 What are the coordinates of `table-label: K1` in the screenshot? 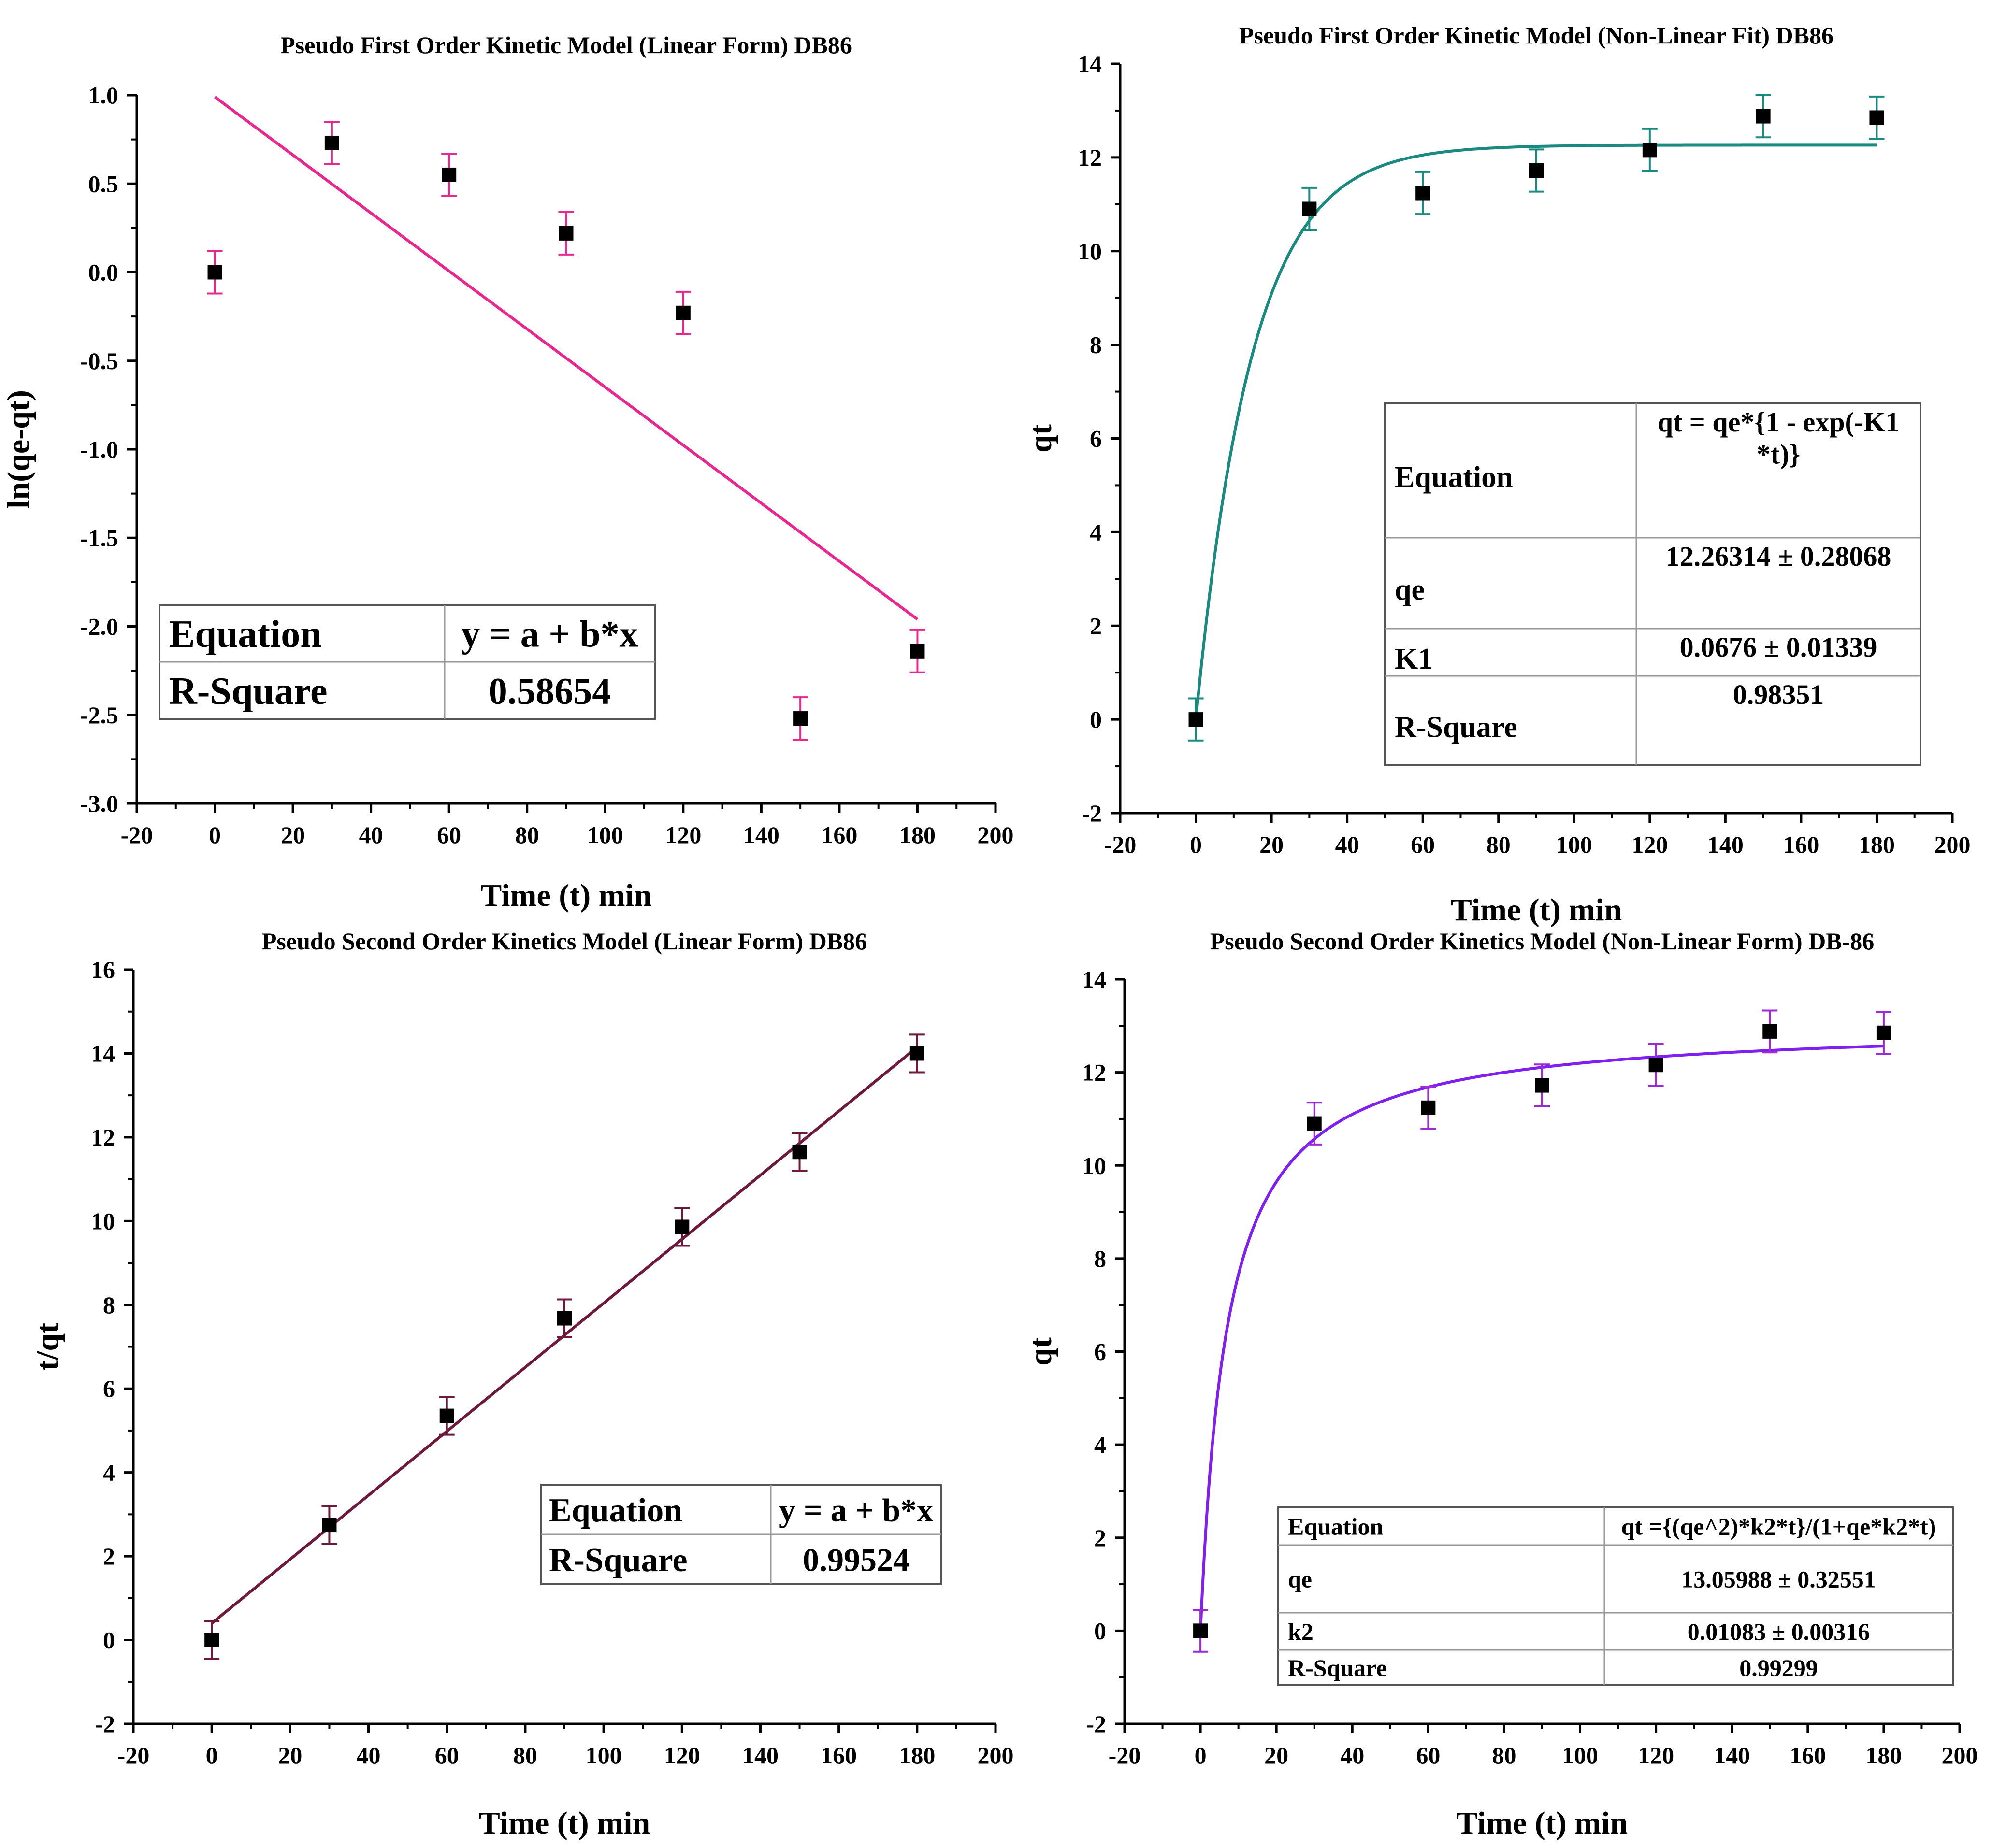 It's located at (1414, 659).